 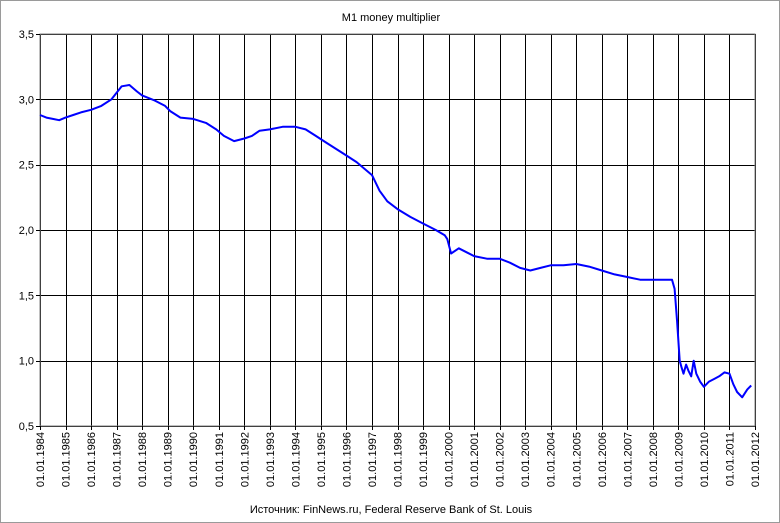 What do you see at coordinates (373, 459) in the screenshot?
I see `x-tick-label: 01.01.1997` at bounding box center [373, 459].